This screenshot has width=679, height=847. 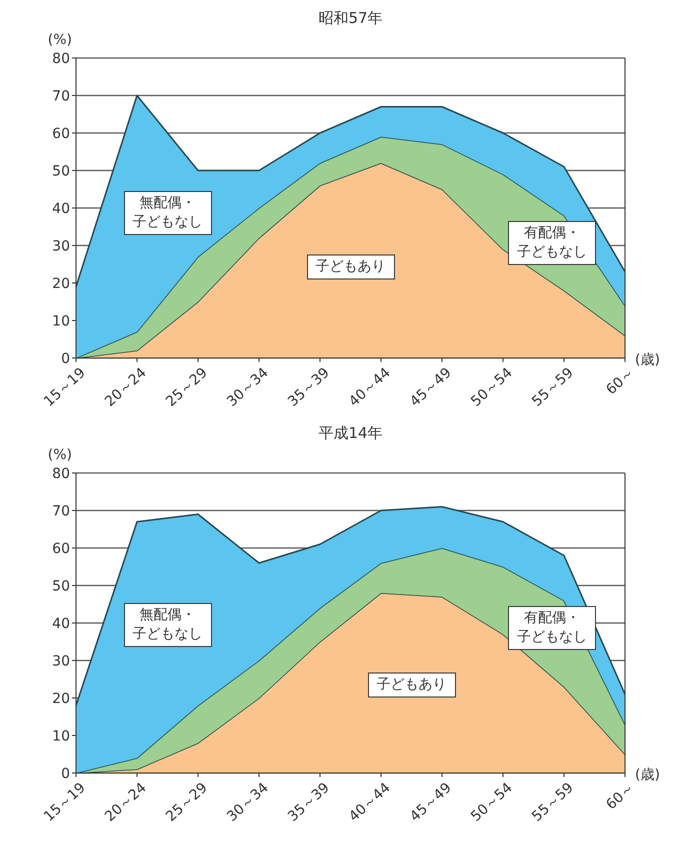 What do you see at coordinates (350, 433) in the screenshot?
I see `chart-title: 平成14年` at bounding box center [350, 433].